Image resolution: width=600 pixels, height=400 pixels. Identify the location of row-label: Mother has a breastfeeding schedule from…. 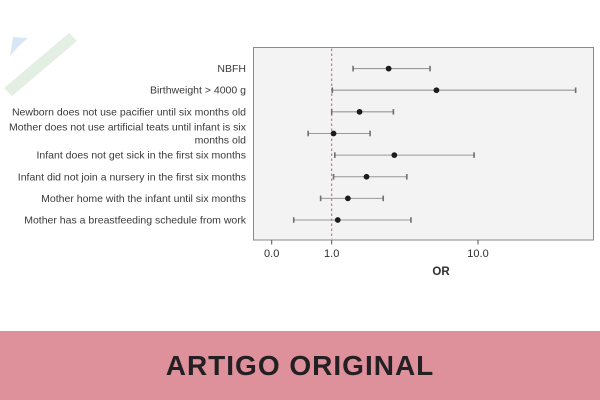
(135, 221).